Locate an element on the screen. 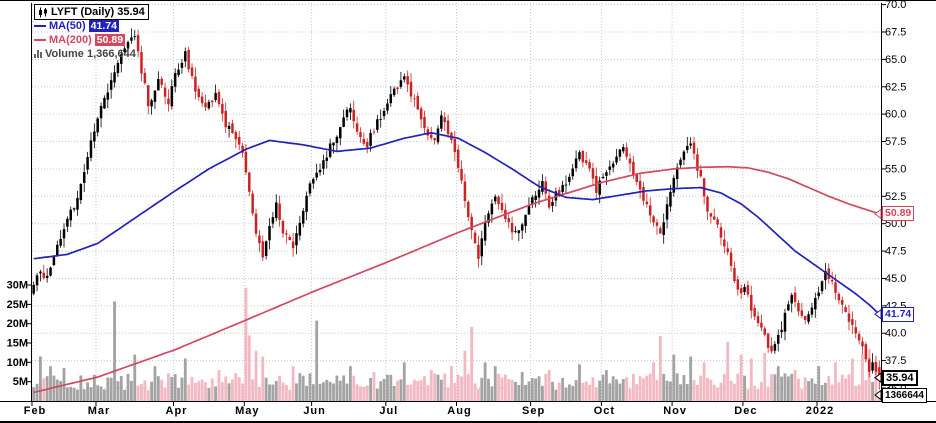  last-price-flag: 35.94 is located at coordinates (900, 378).